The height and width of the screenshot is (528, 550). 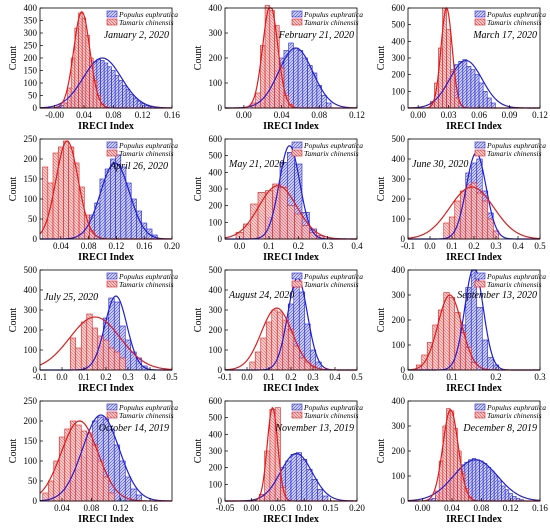 What do you see at coordinates (474, 213) in the screenshot?
I see `tamarix-fit-curve` at bounding box center [474, 213].